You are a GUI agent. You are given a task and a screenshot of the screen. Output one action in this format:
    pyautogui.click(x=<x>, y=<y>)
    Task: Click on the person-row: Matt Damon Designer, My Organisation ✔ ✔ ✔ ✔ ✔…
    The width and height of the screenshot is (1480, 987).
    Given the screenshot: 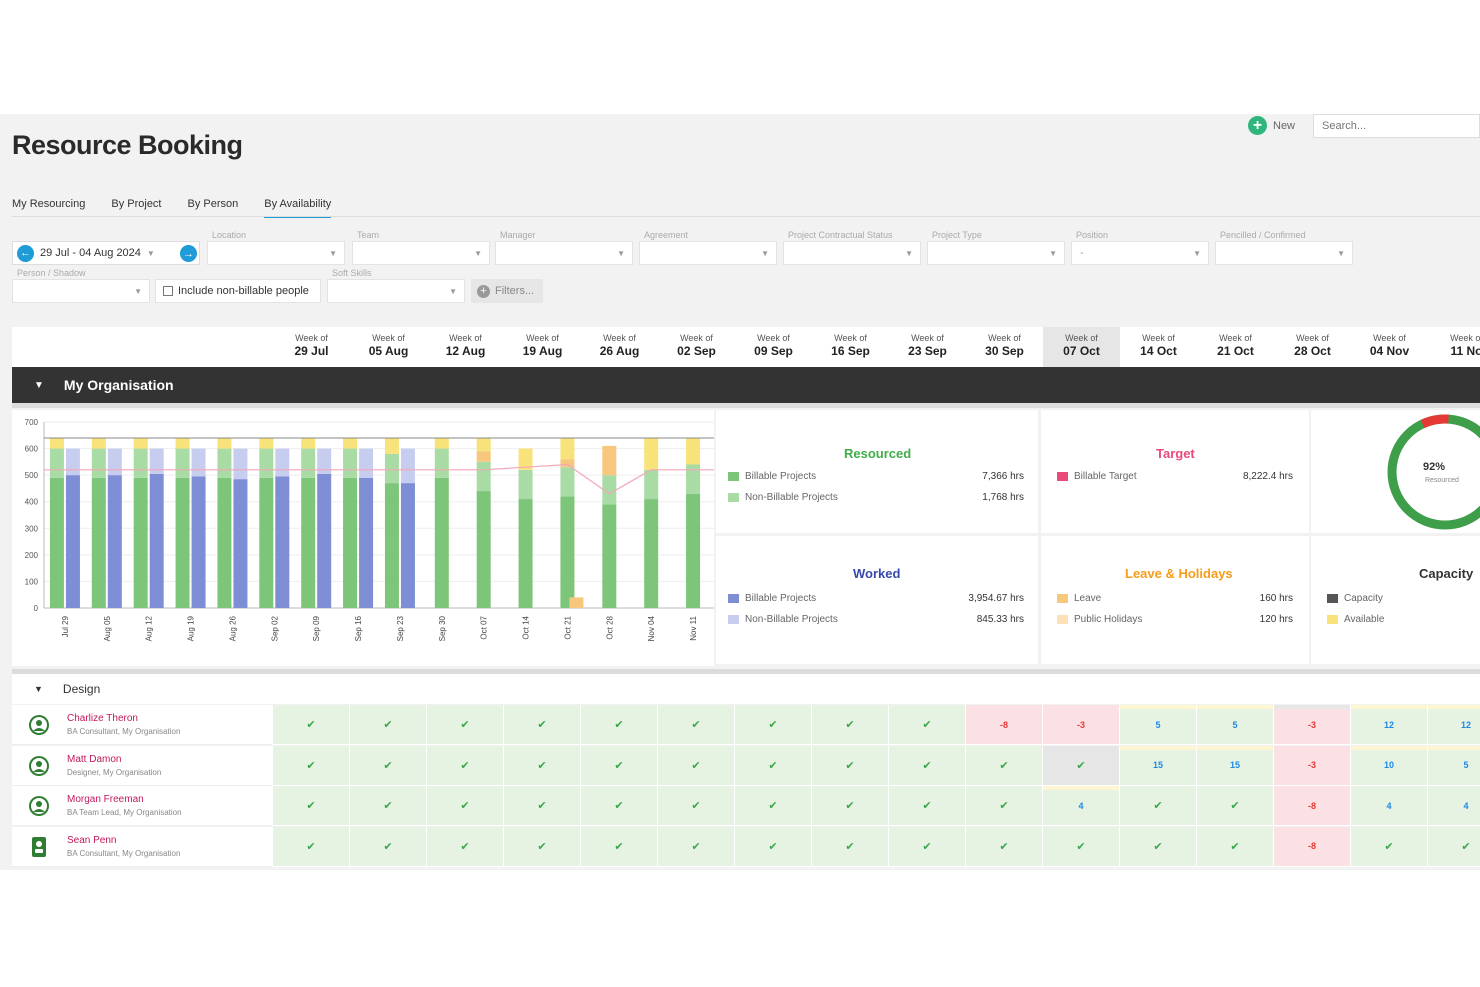 What is the action you would take?
    pyautogui.click(x=746, y=765)
    